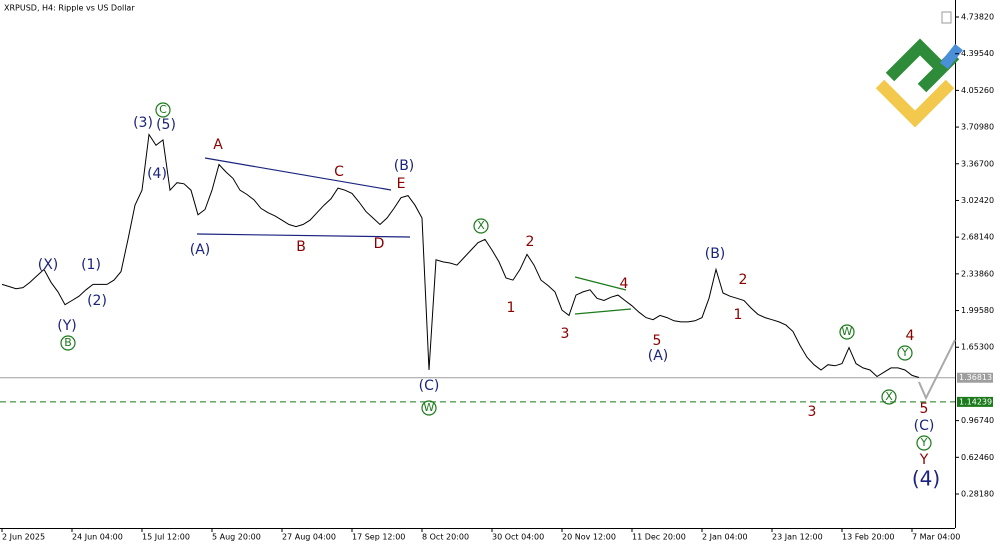 This screenshot has height=545, width=1000. I want to click on y-tick-label: 4.39540, so click(977, 53).